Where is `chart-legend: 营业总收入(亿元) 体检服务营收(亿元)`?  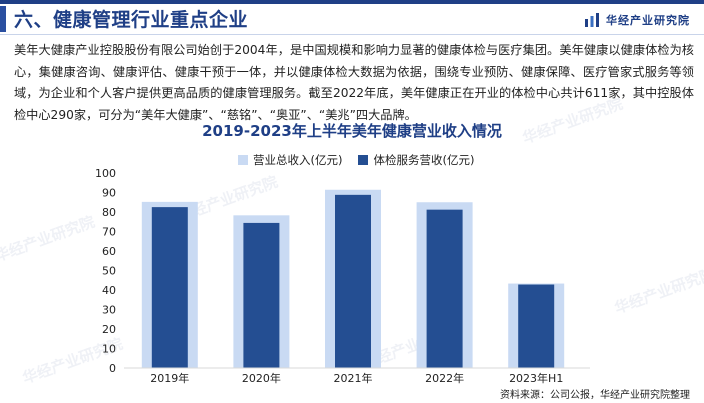
chart-legend: 营业总收入(亿元) 体检服务营收(亿元) is located at coordinates (356, 160).